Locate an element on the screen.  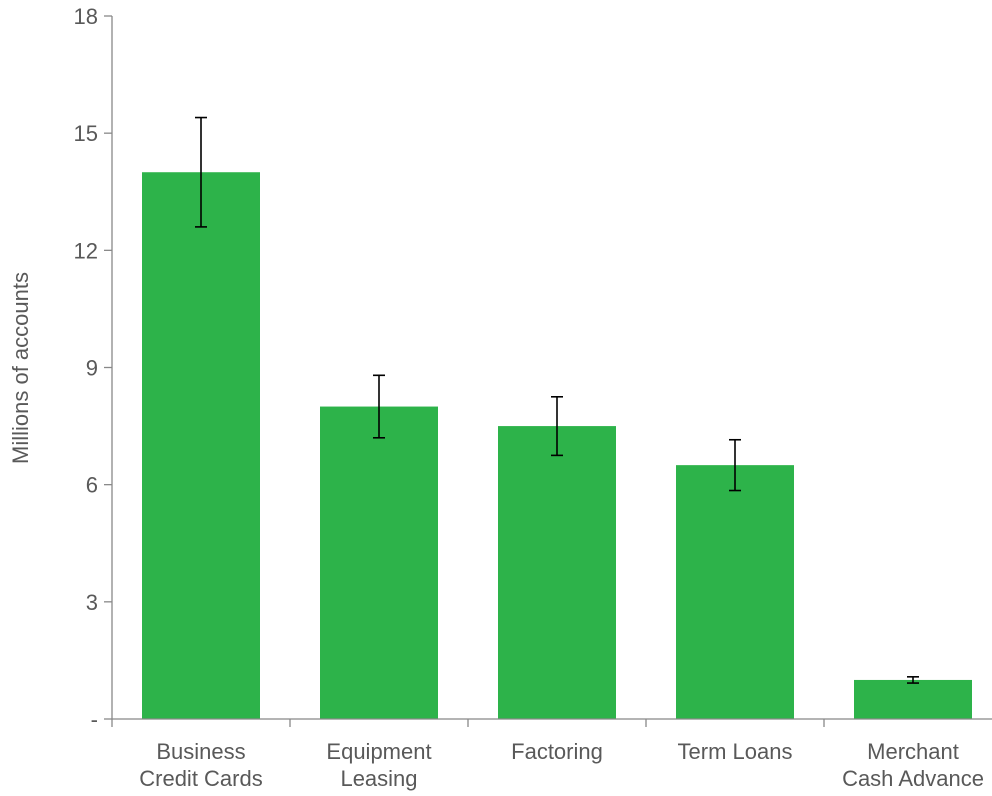
y-tick-label: 18 is located at coordinates (86, 16).